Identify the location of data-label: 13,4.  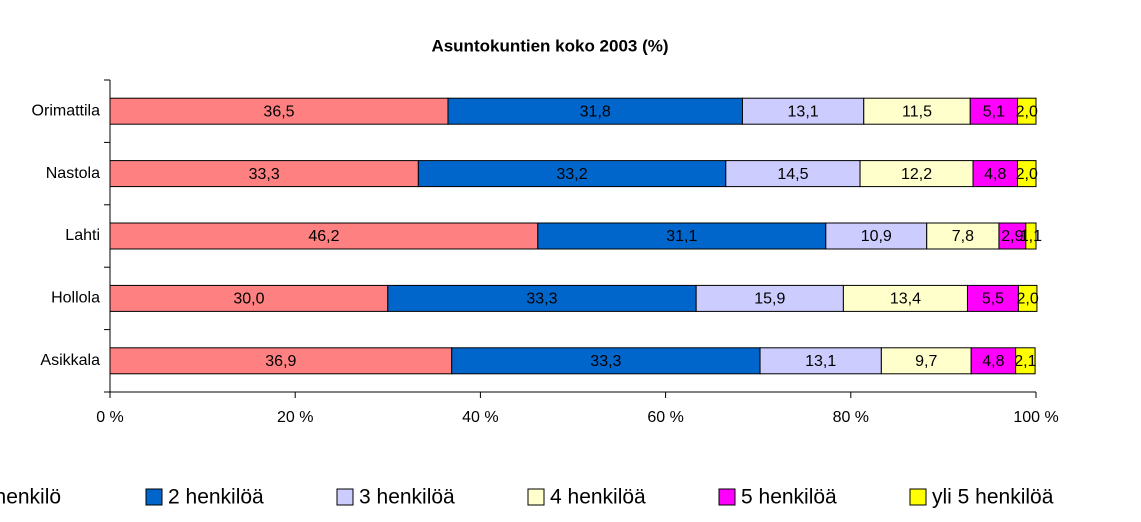
(905, 299).